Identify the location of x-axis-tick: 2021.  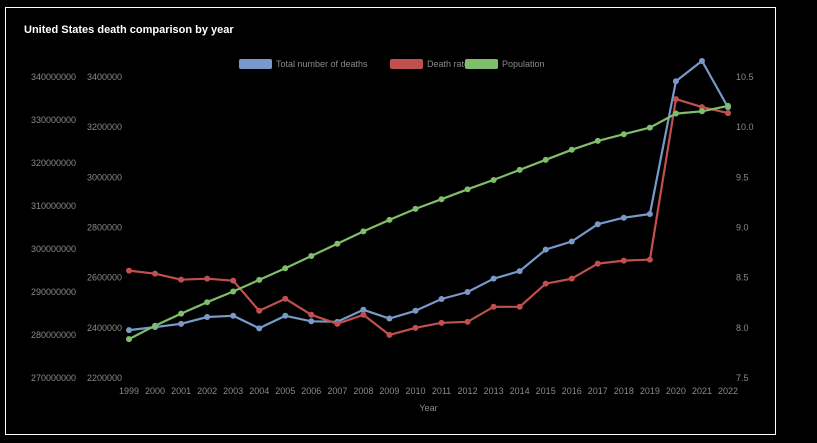
(702, 391).